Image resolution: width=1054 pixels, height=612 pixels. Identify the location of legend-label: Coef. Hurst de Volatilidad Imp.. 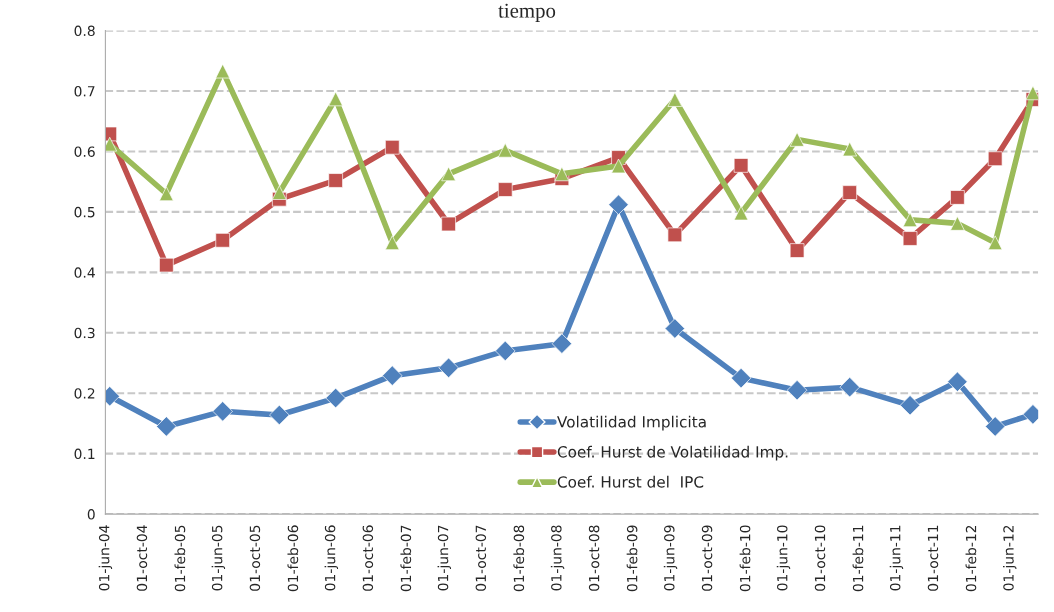
(672, 453).